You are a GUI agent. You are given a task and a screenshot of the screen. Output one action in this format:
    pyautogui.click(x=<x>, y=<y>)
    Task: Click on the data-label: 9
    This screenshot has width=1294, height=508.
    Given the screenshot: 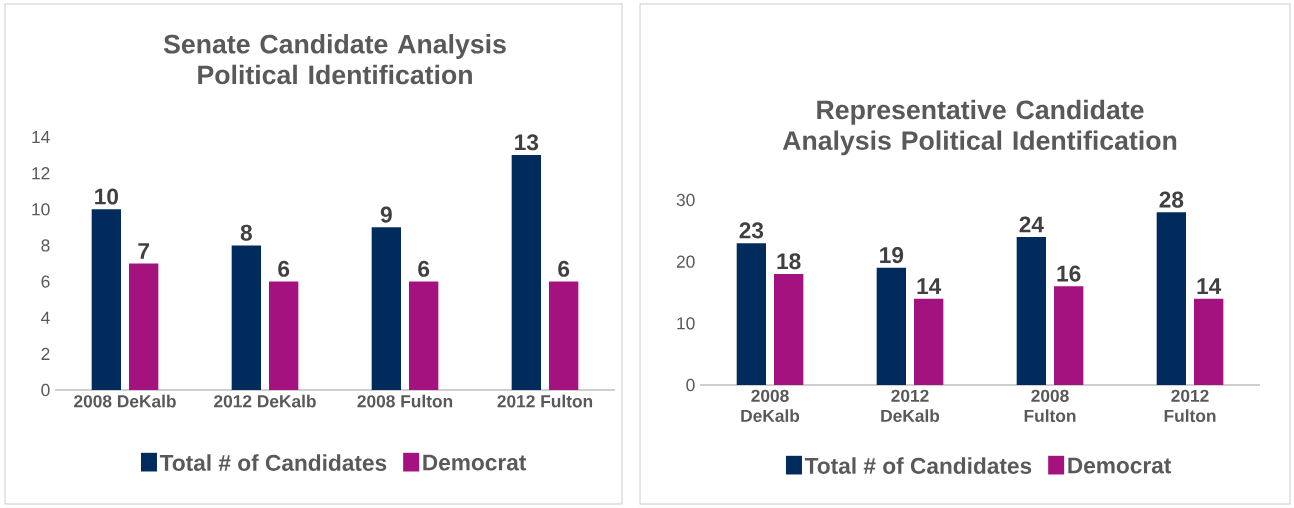 What is the action you would take?
    pyautogui.click(x=386, y=214)
    